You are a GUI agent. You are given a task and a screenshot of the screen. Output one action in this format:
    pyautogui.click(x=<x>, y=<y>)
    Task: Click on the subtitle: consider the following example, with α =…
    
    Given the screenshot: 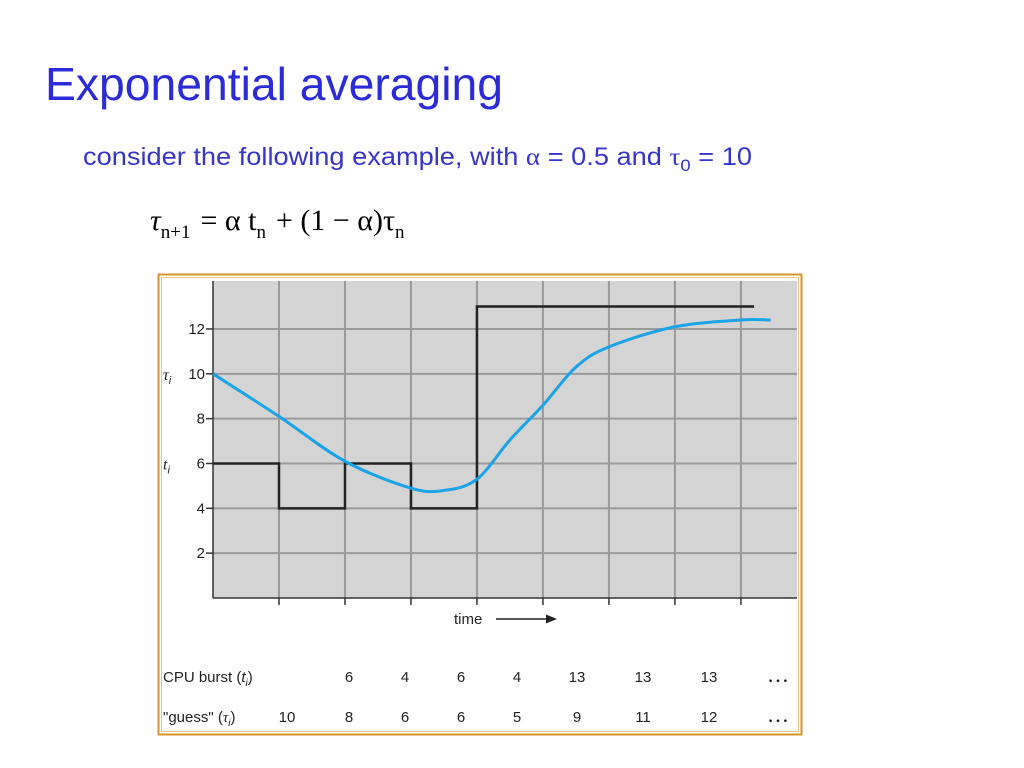 What is the action you would take?
    pyautogui.click(x=417, y=159)
    